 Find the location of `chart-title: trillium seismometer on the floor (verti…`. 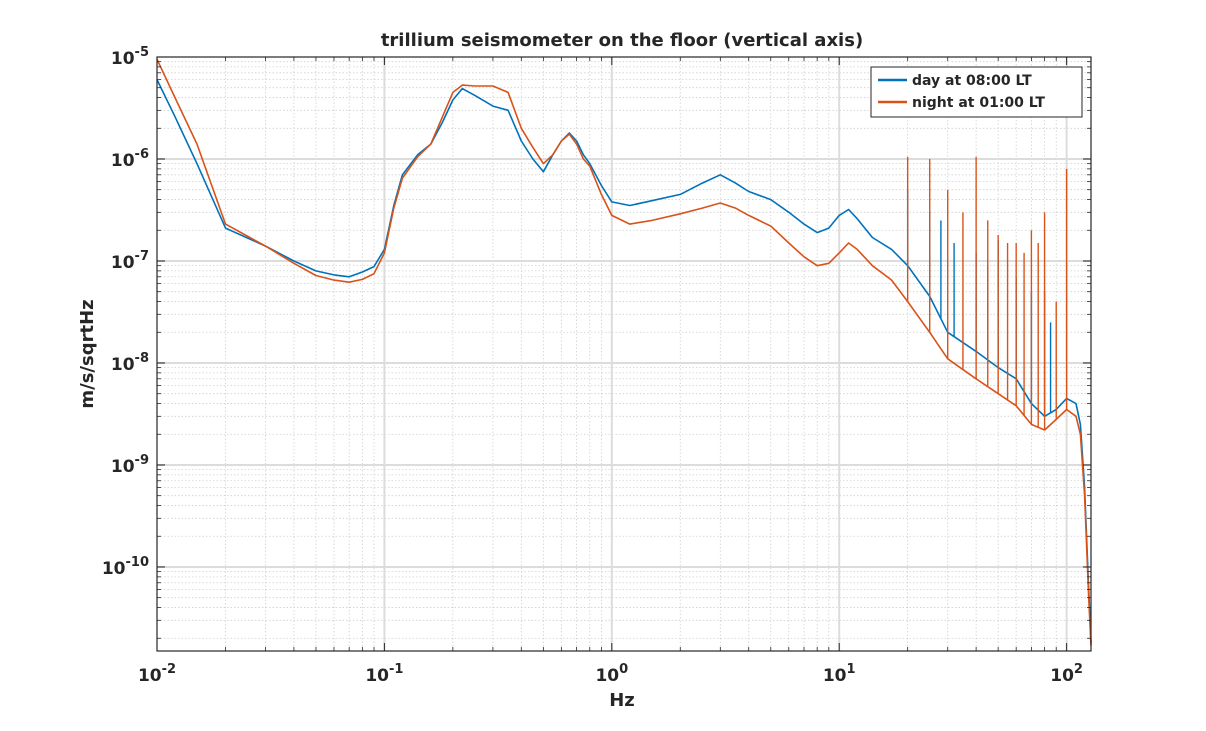

chart-title: trillium seismometer on the floor (verti… is located at coordinates (622, 40).